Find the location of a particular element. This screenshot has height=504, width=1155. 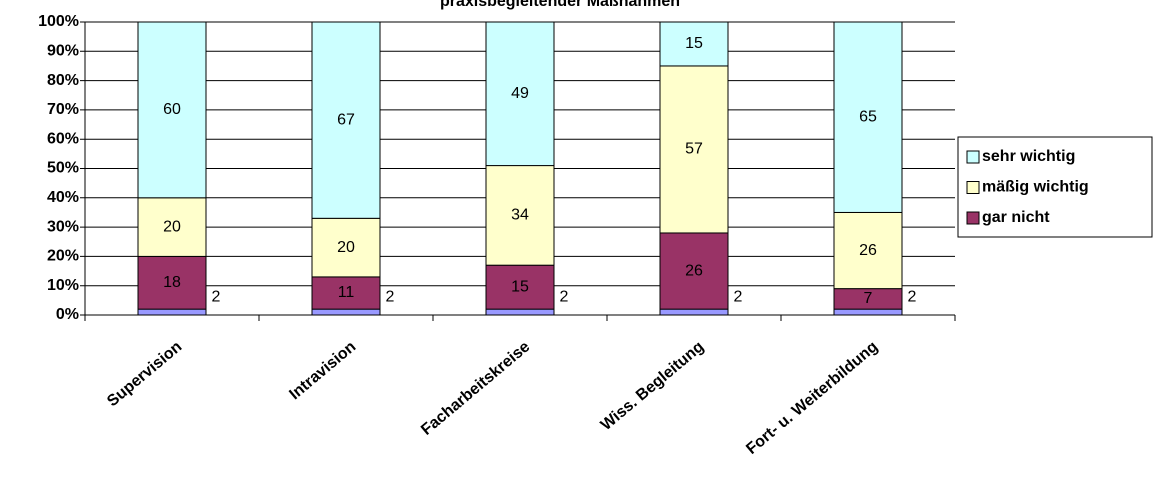

x-tick-label: Supervision is located at coordinates (144, 374).